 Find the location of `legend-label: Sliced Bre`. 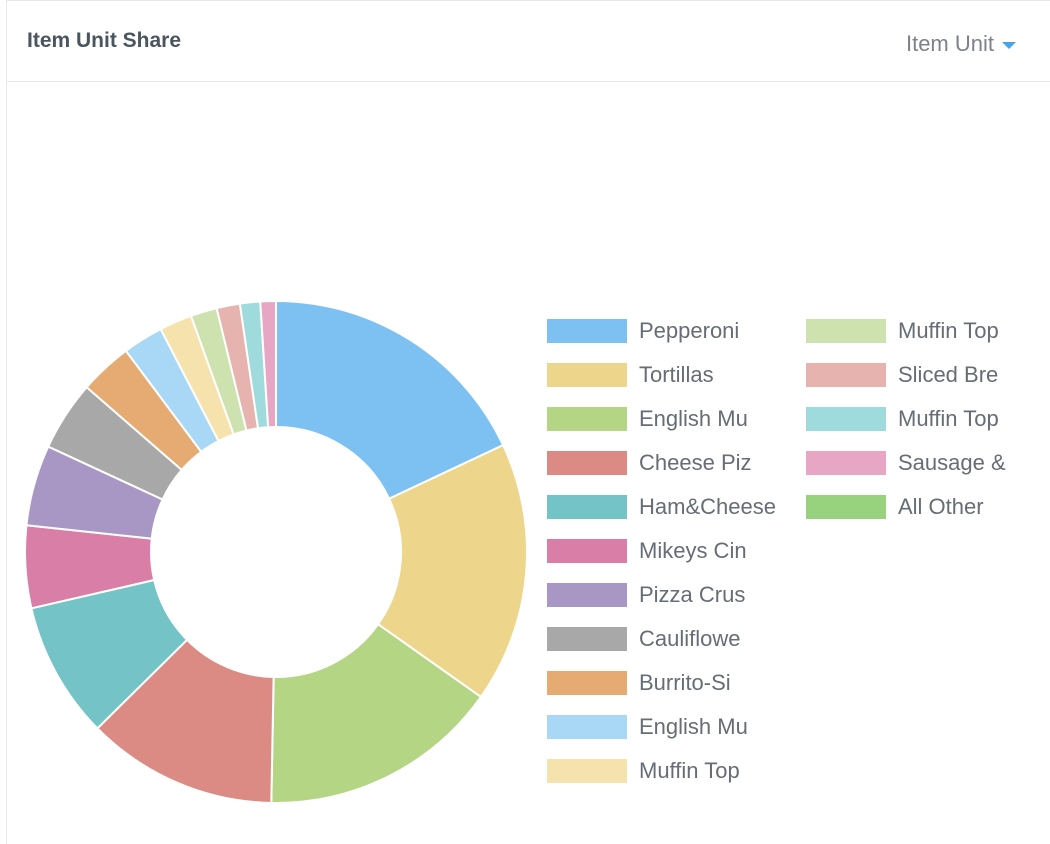

legend-label: Sliced Bre is located at coordinates (948, 374).